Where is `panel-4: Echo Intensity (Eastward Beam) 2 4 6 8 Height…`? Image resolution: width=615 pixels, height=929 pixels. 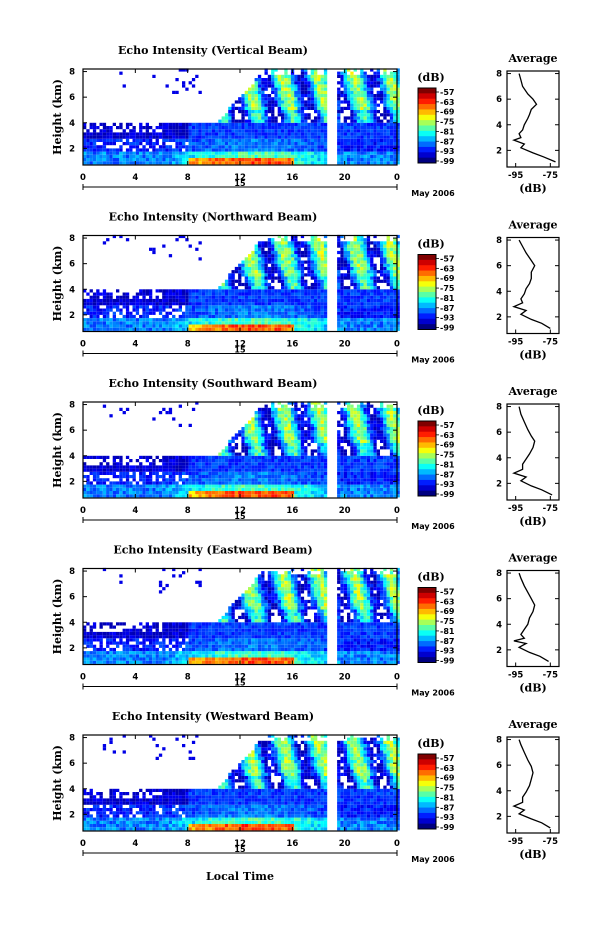
panel-4: Echo Intensity (Eastward Beam) 2 4 6 8 Height… is located at coordinates (305, 621).